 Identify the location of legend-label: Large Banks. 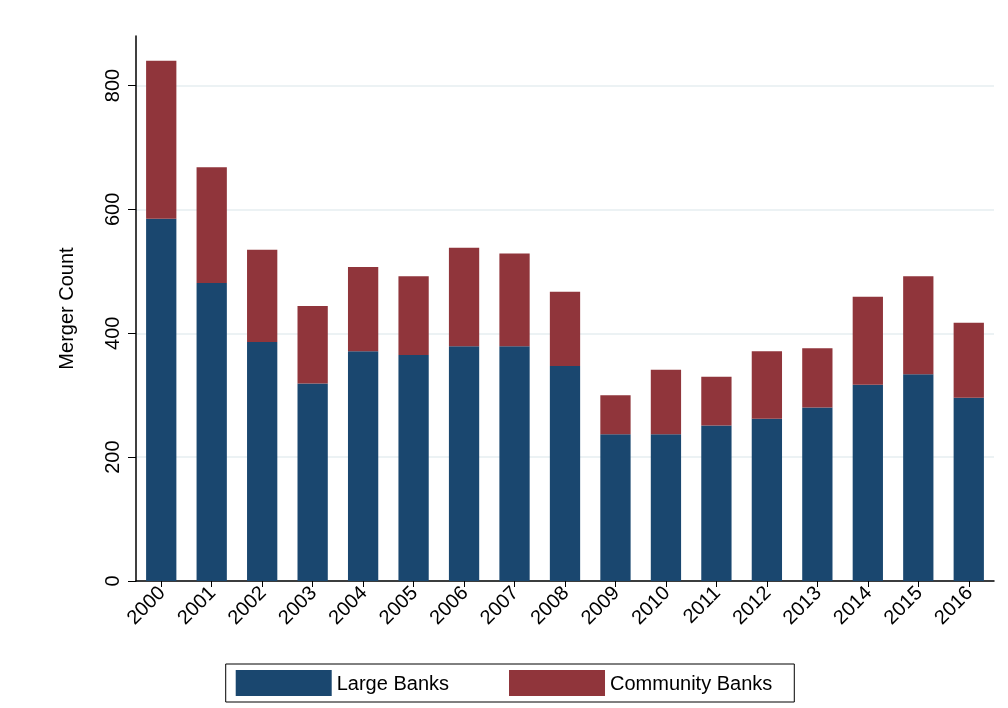
(393, 683).